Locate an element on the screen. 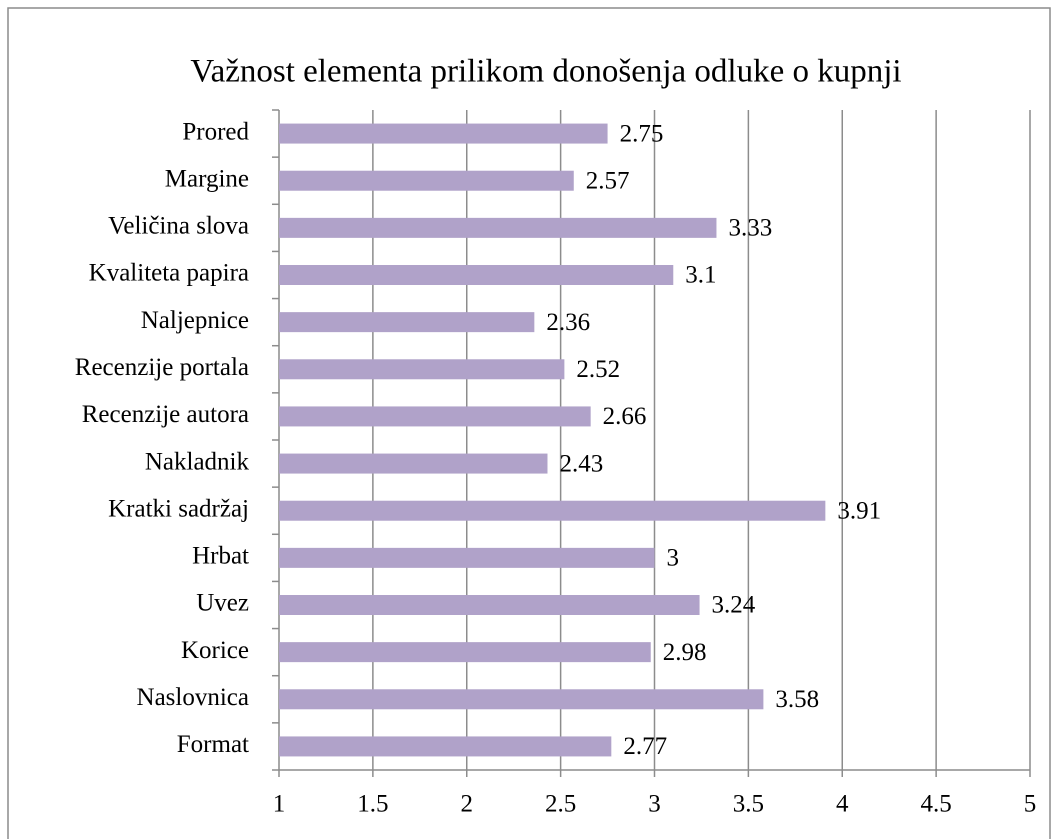 This screenshot has height=839, width=1058. data-label: 2.66 is located at coordinates (625, 416).